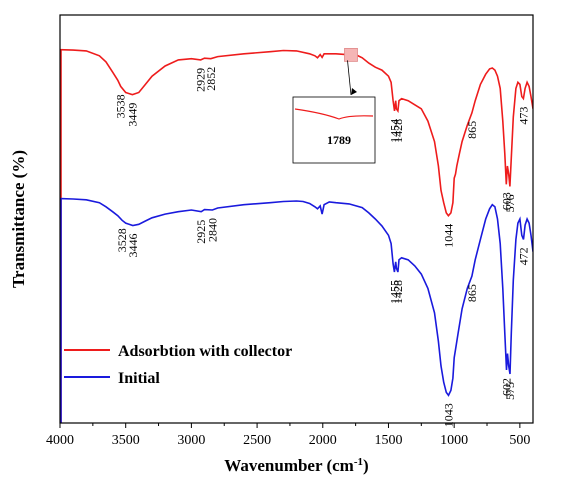 This screenshot has width=561, height=481. Describe the element at coordinates (288, 435) in the screenshot. I see `x-axis: 4000 3500 3000 2500 2000 1500 1000 500` at that location.